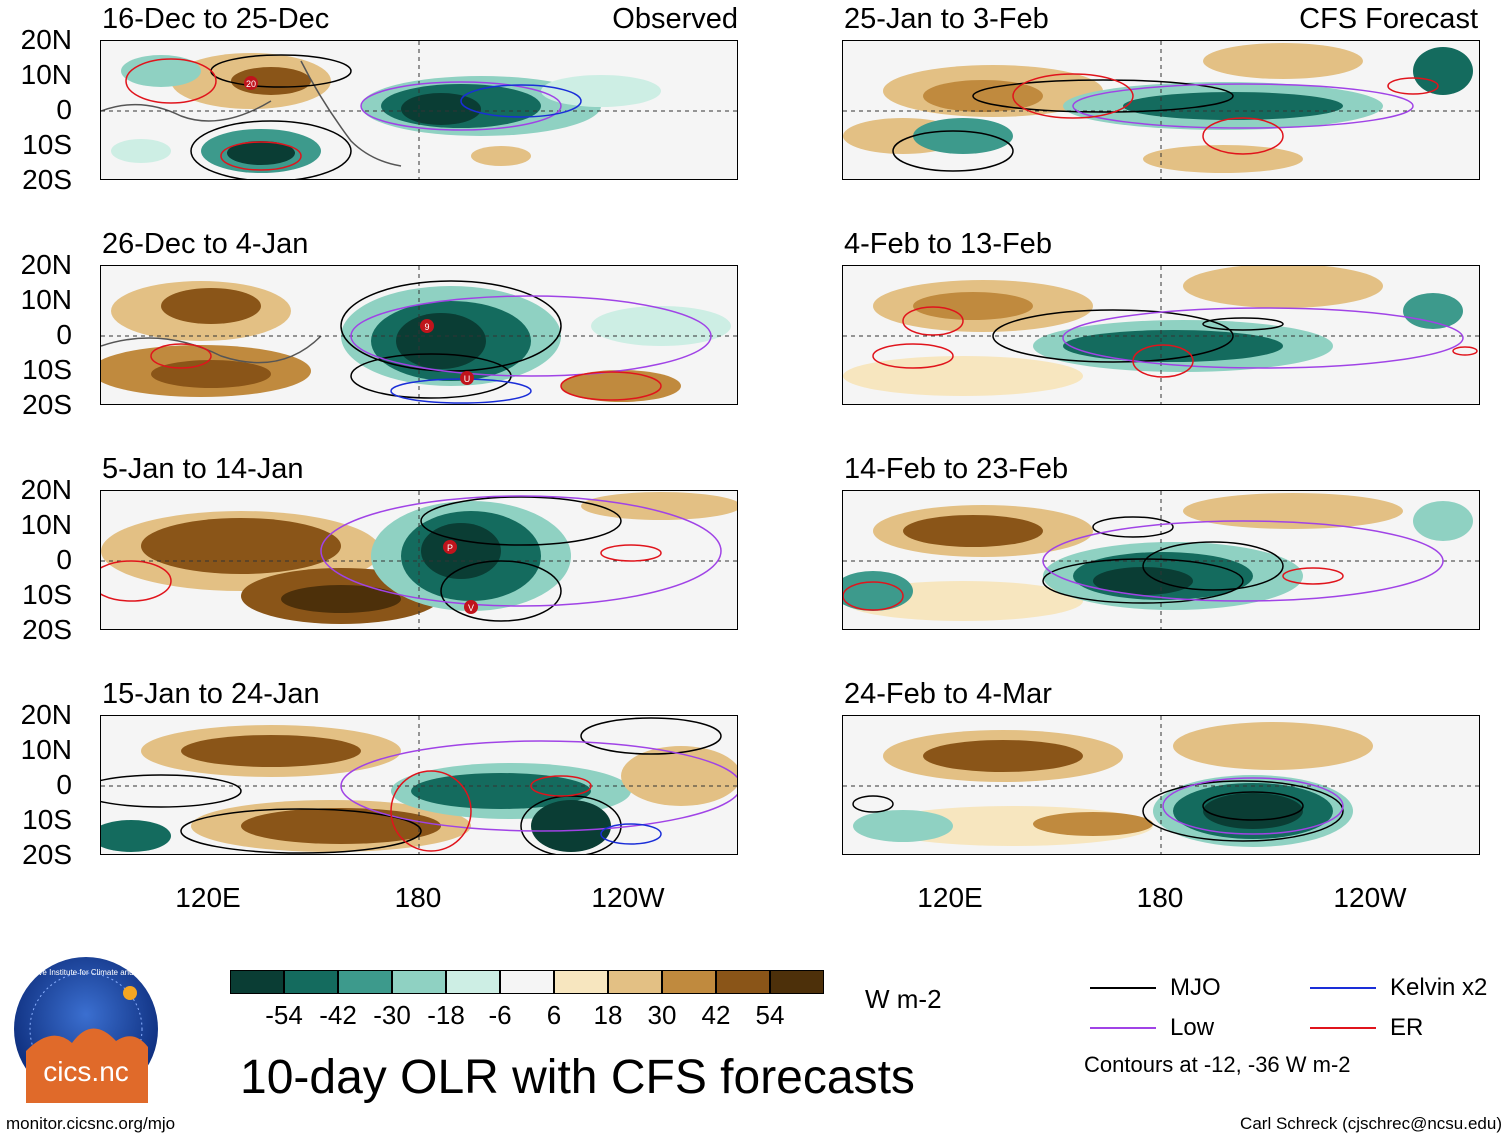 This screenshot has width=1510, height=1142. Describe the element at coordinates (903, 999) in the screenshot. I see `colorbar-units: W m-2` at that location.